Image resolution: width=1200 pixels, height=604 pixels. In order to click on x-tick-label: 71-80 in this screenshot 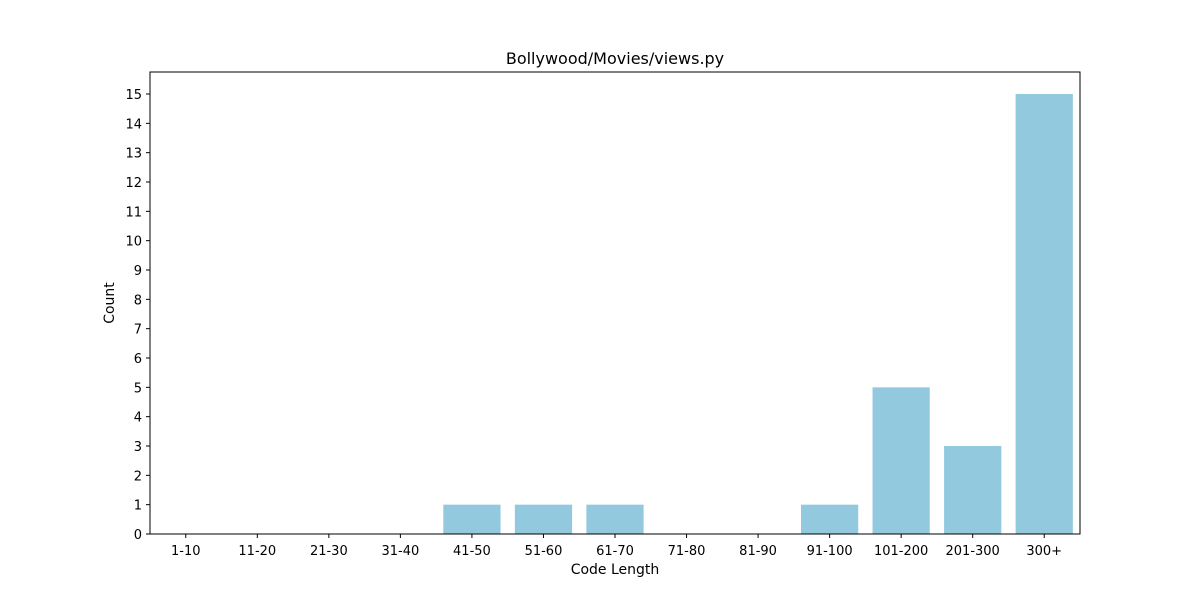, I will do `click(687, 551)`.